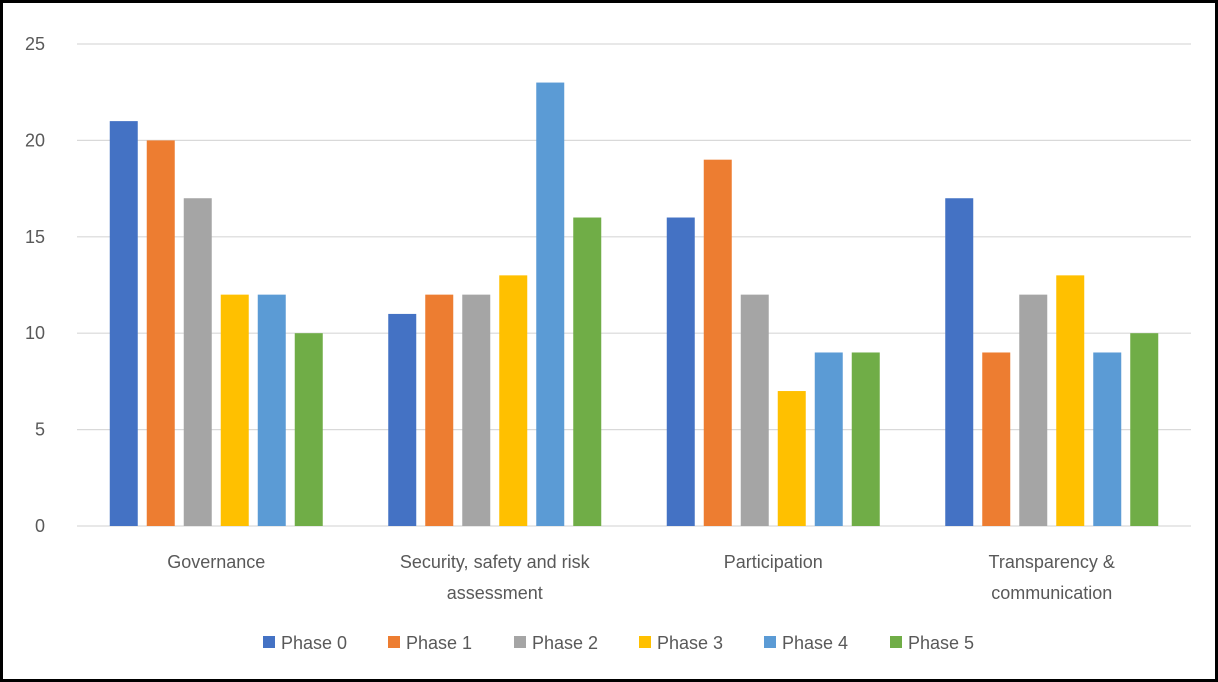 Image resolution: width=1218 pixels, height=682 pixels. Describe the element at coordinates (35, 285) in the screenshot. I see `y-axis-ticks: 0 5 10 15 20 25` at that location.